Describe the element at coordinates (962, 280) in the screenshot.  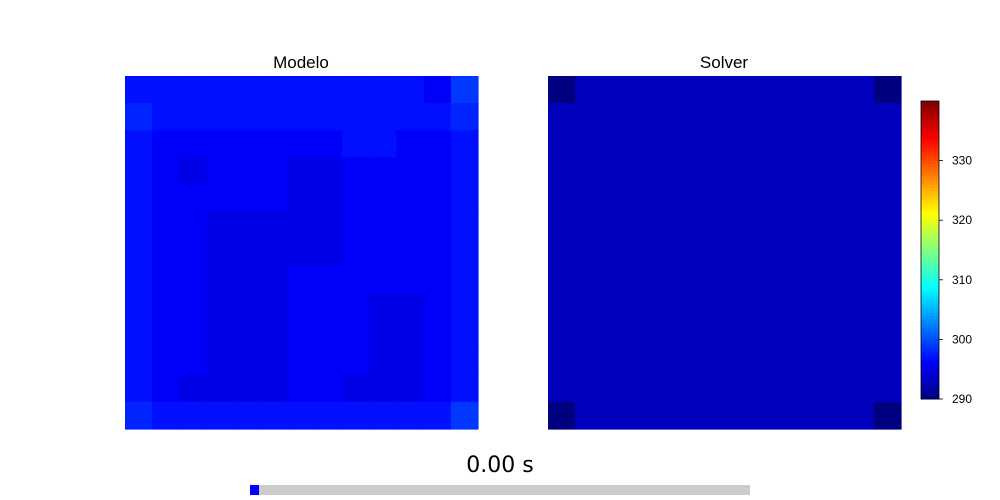
I see `colorbar-tick-label: 310` at that location.